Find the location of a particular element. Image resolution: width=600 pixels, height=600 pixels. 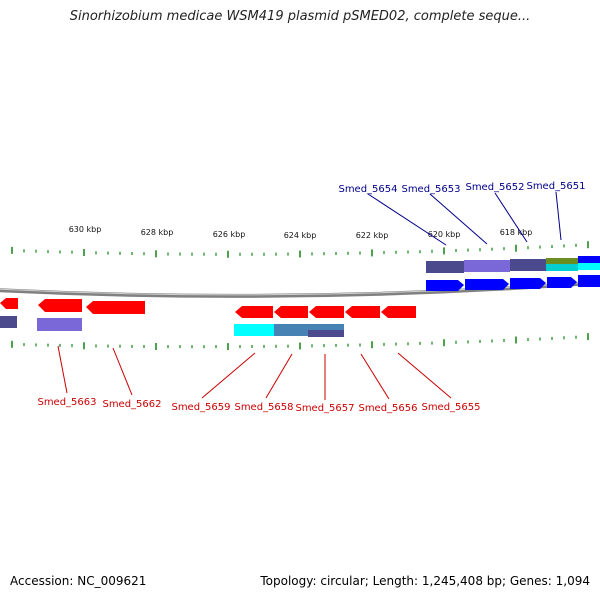

gene-label: Smed_5662 is located at coordinates (131, 404).